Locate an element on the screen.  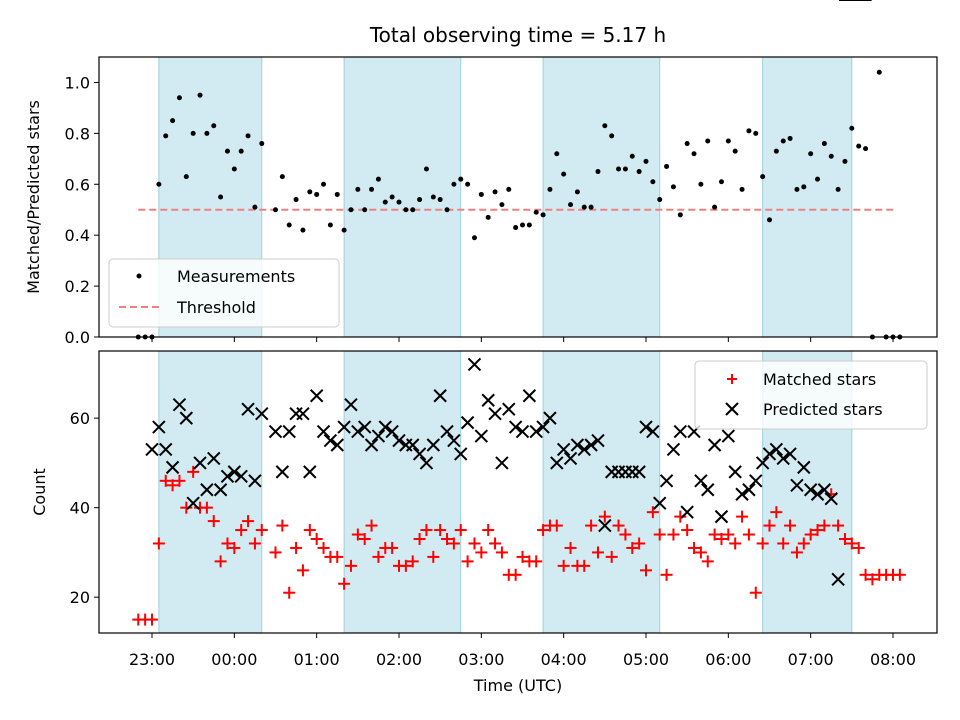
bottom-y-axis: 20 40 60 is located at coordinates (84, 508).